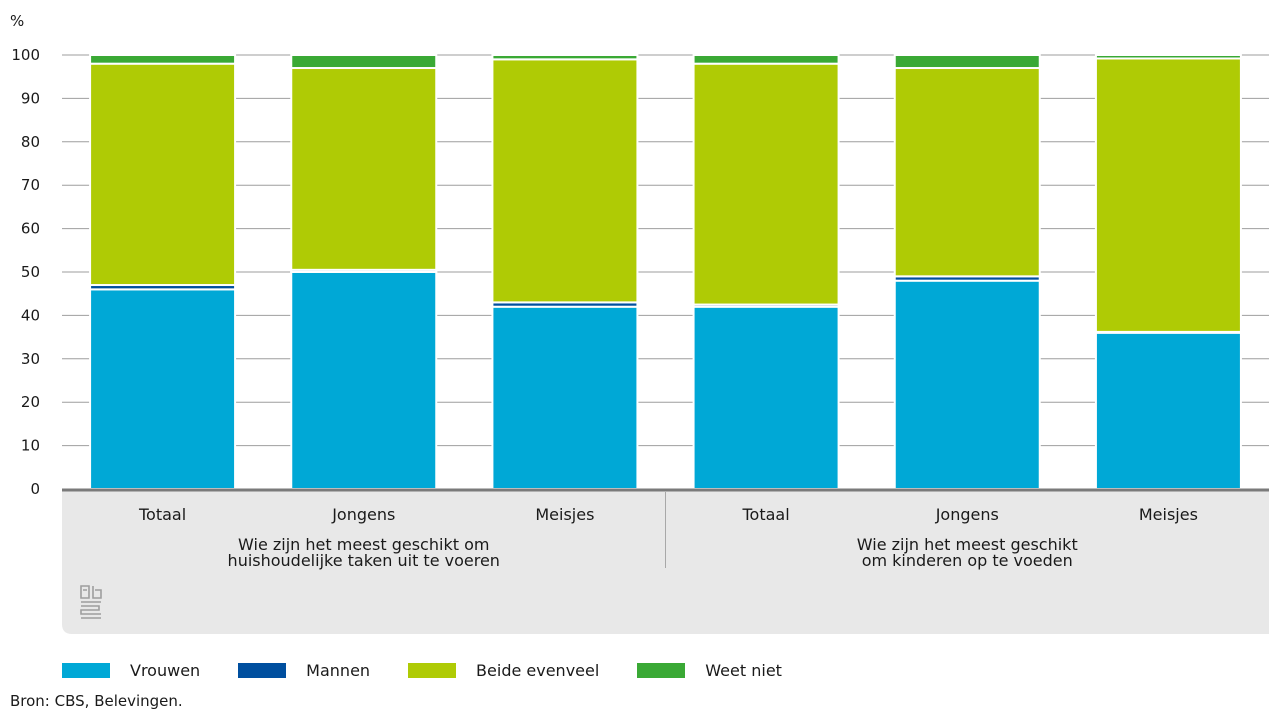 The width and height of the screenshot is (1269, 711). I want to click on y-tick-label: 50, so click(30, 272).